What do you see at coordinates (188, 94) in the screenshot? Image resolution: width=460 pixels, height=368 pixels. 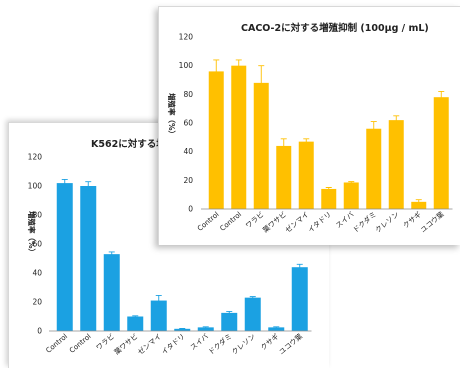 I see `caco2-y-tick-label: 80` at bounding box center [188, 94].